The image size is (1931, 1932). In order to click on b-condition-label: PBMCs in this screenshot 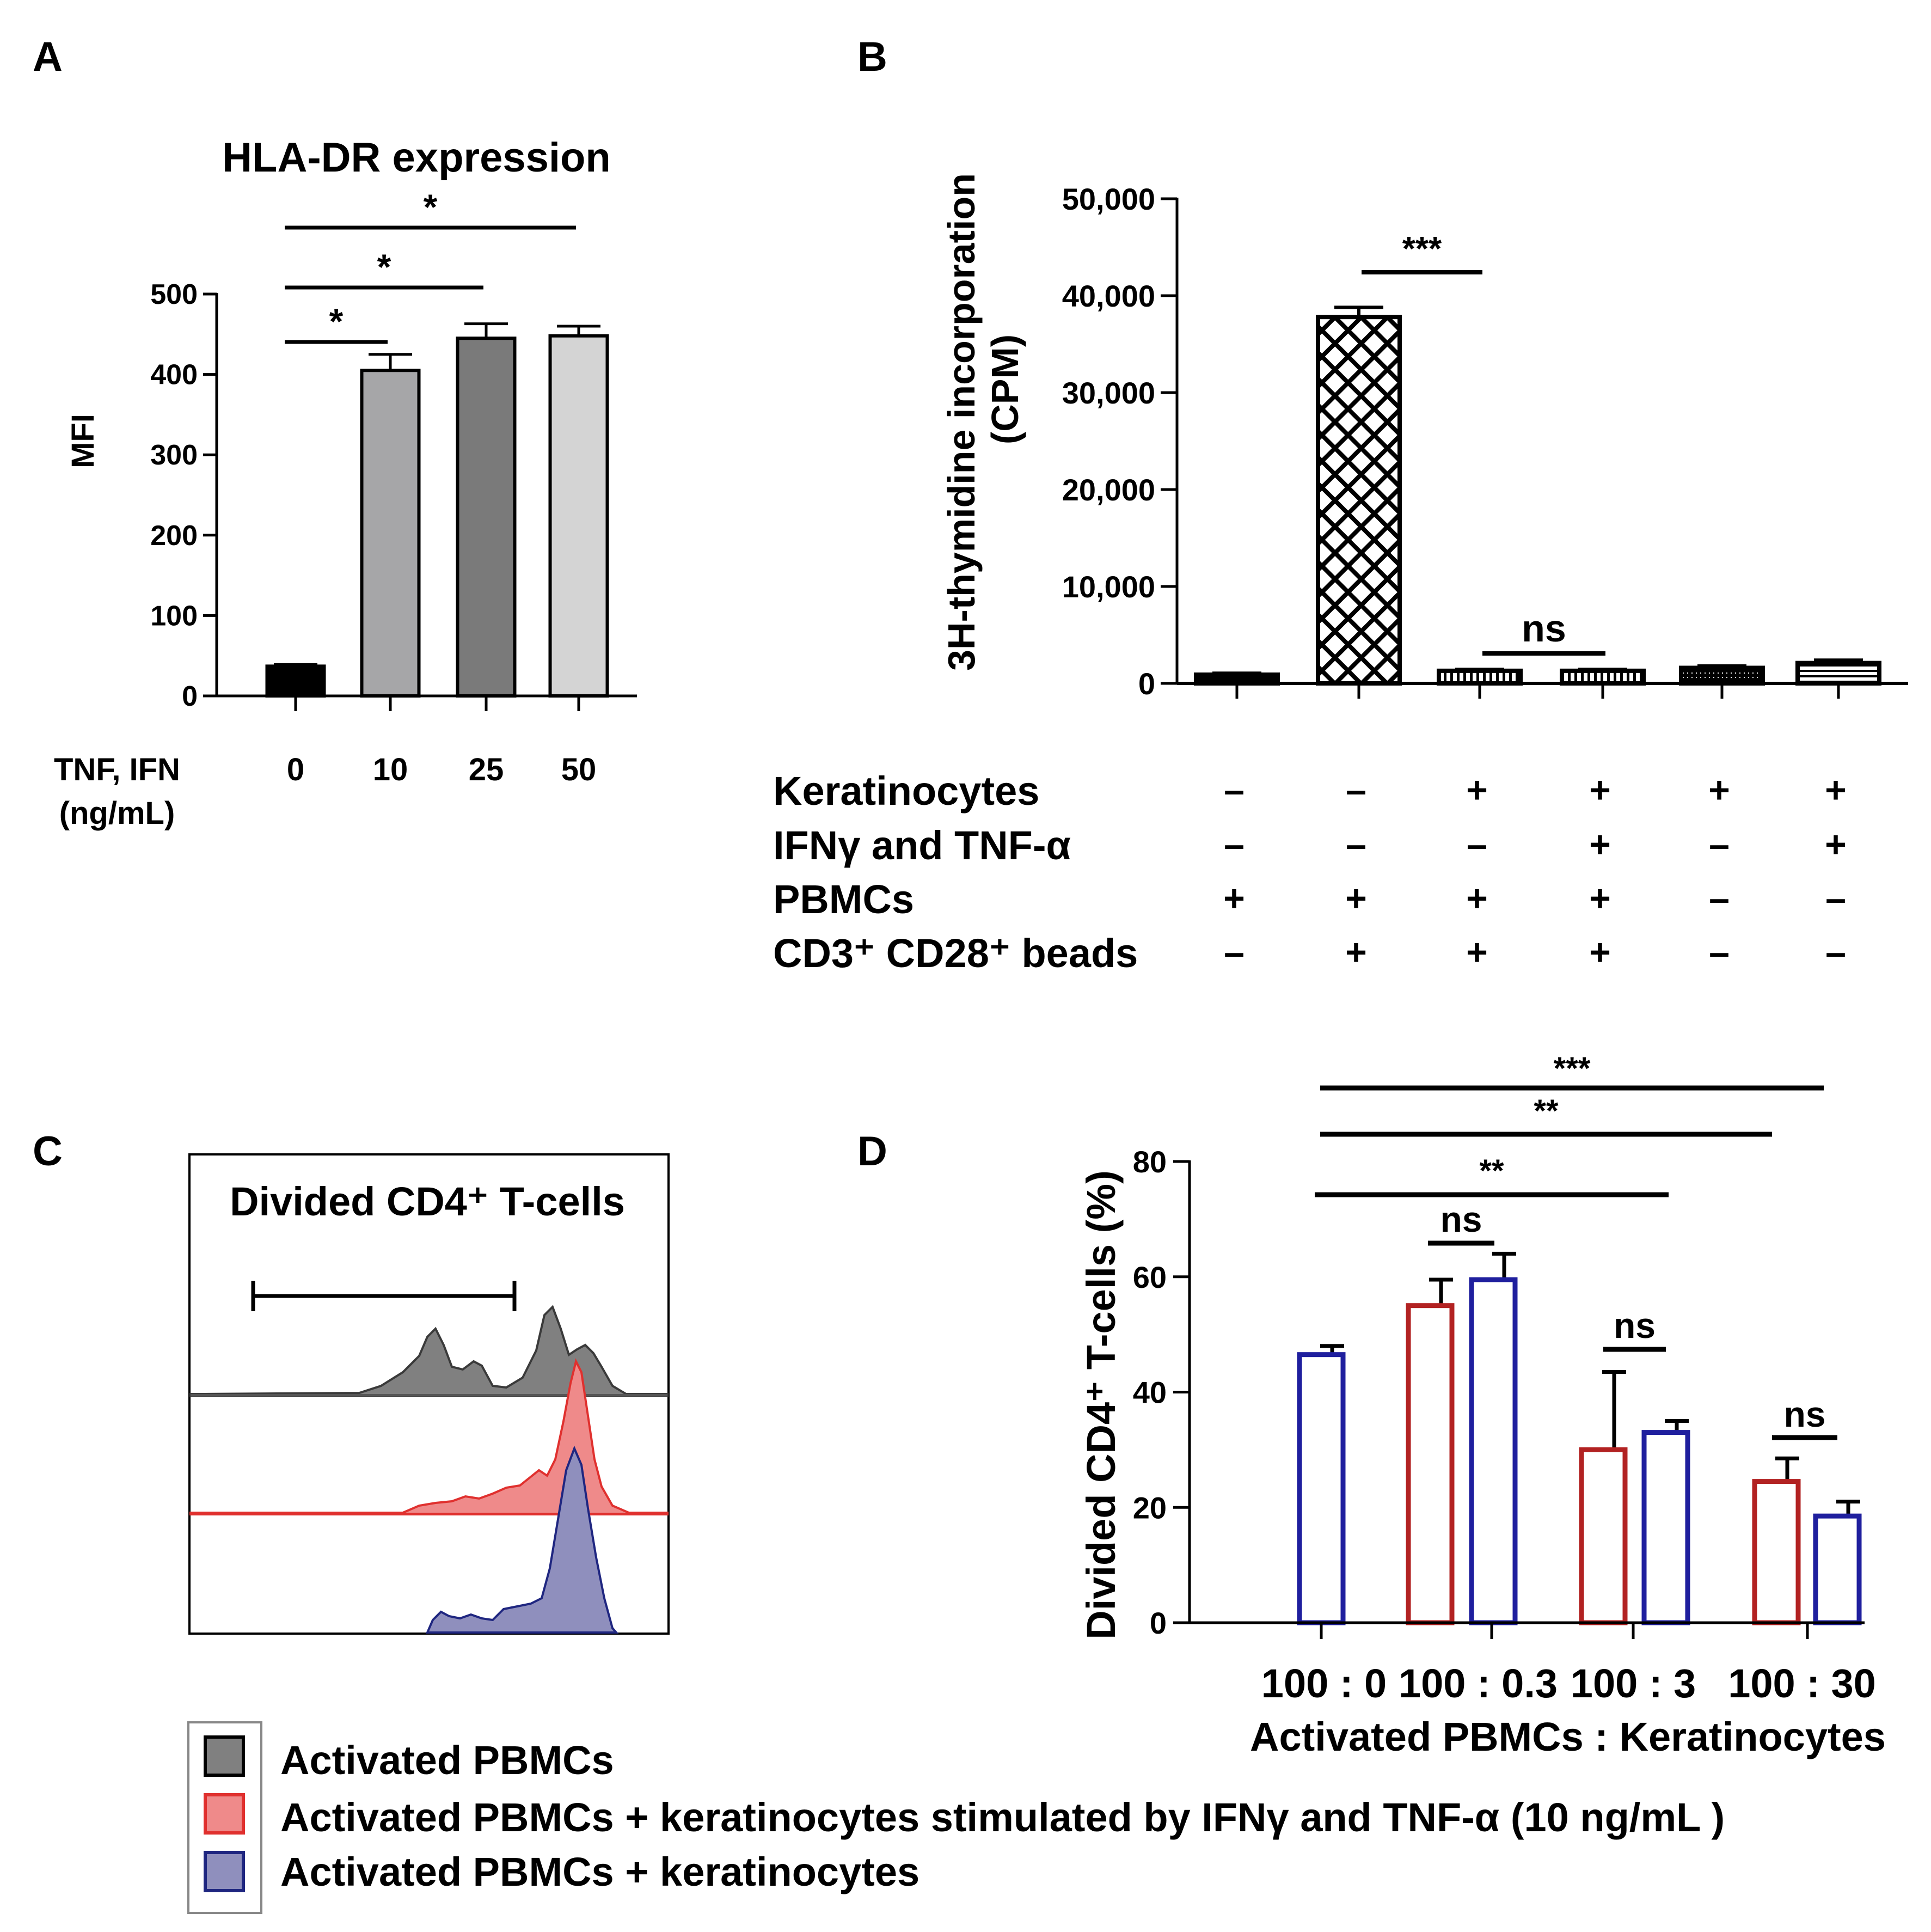, I will do `click(843, 900)`.